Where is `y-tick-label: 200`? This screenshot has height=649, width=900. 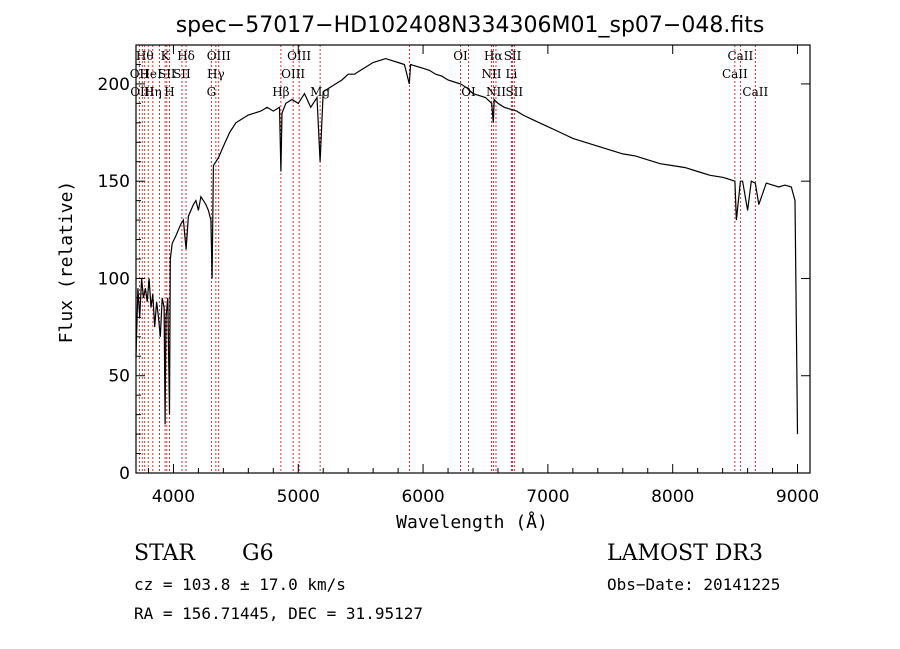 y-tick-label: 200 is located at coordinates (114, 85).